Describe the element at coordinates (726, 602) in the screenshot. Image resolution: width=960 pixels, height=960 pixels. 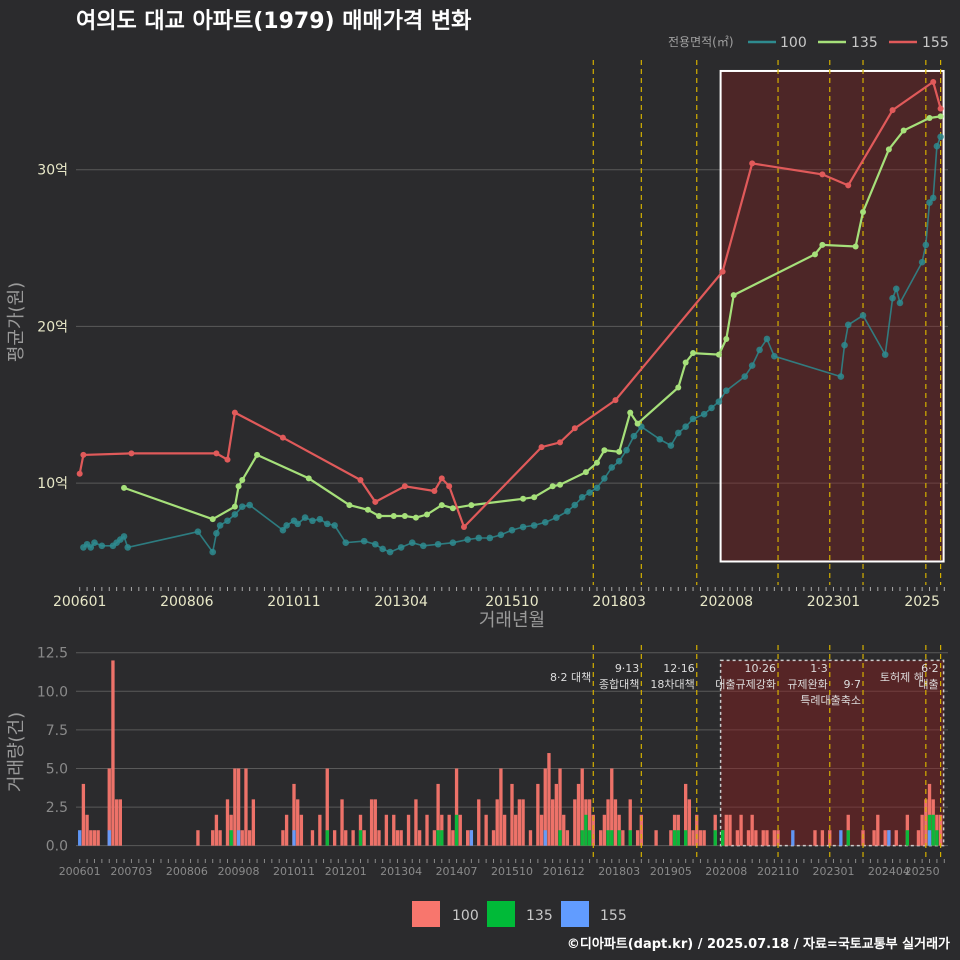
I see `x-tick-label: 202008` at that location.